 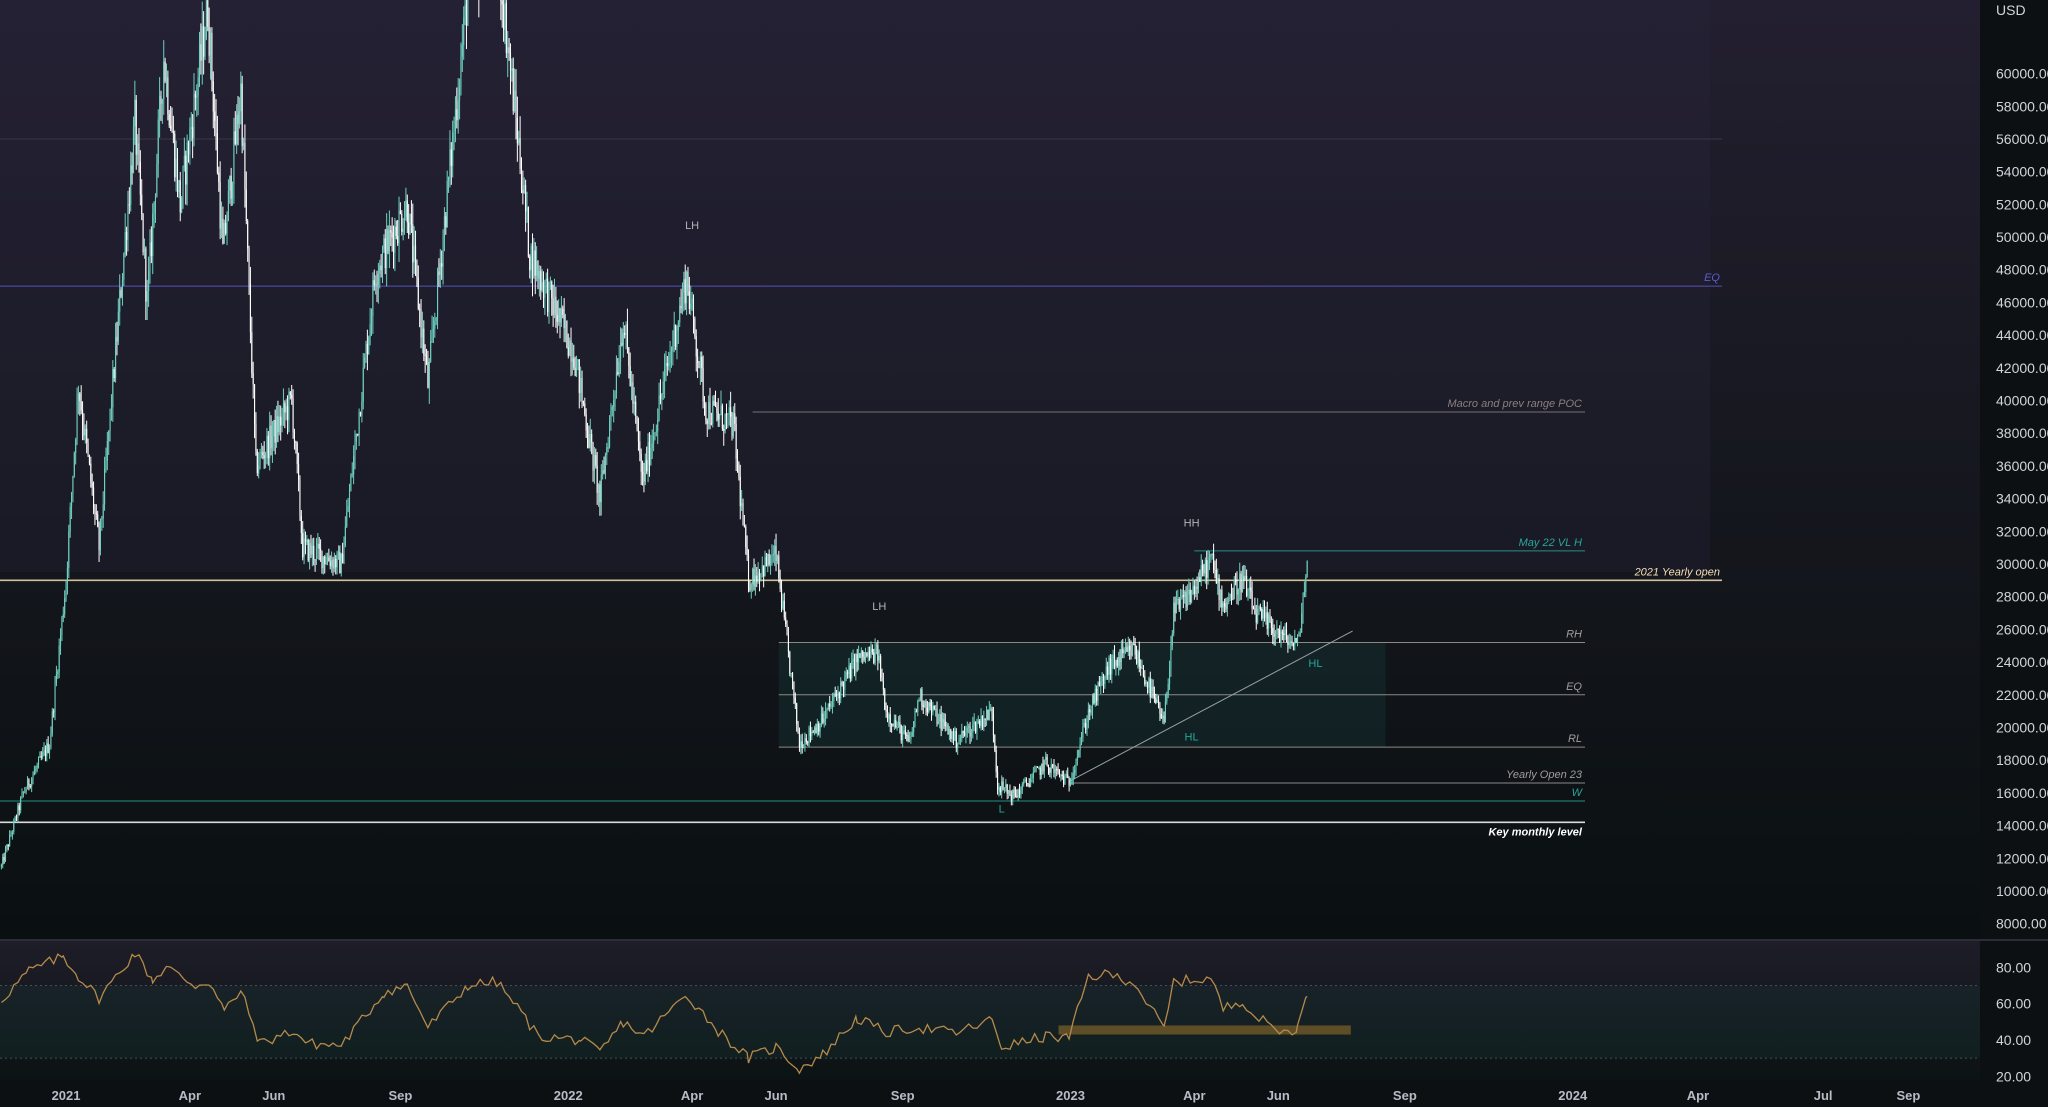 I want to click on price-tick-label: 52000.00, so click(x=2022, y=204).